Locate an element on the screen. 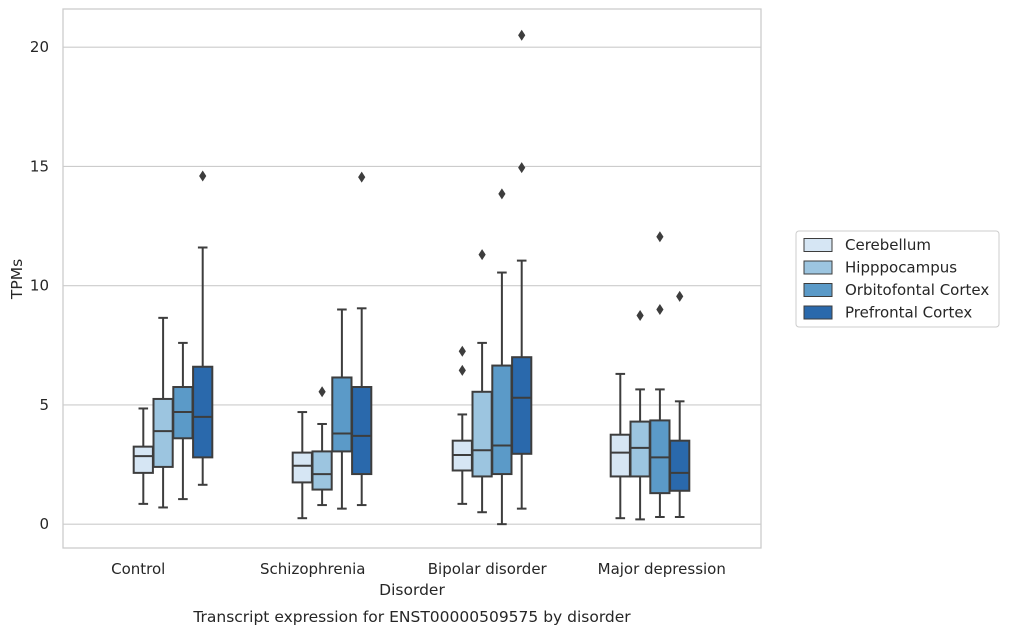 Image resolution: width=1009 pixels, height=634 pixels. legend-frame is located at coordinates (897, 279).